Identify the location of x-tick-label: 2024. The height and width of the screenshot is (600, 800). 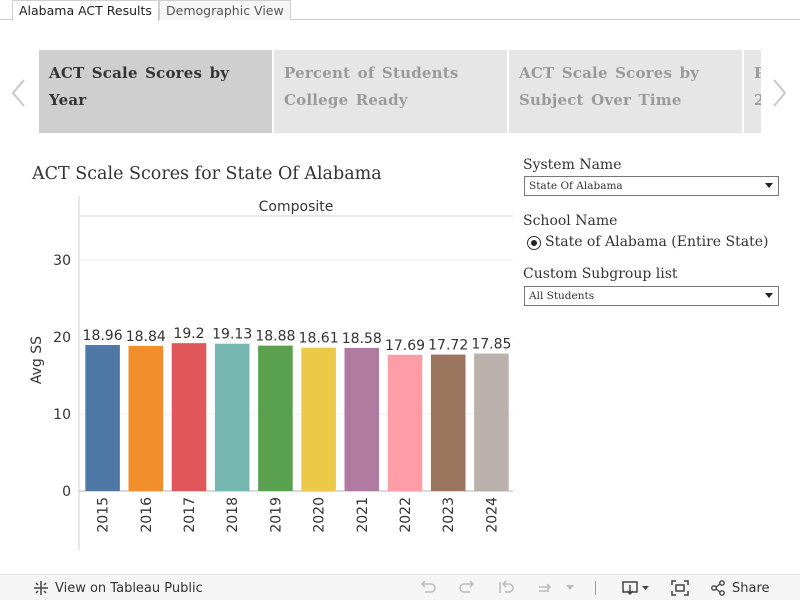
(492, 515).